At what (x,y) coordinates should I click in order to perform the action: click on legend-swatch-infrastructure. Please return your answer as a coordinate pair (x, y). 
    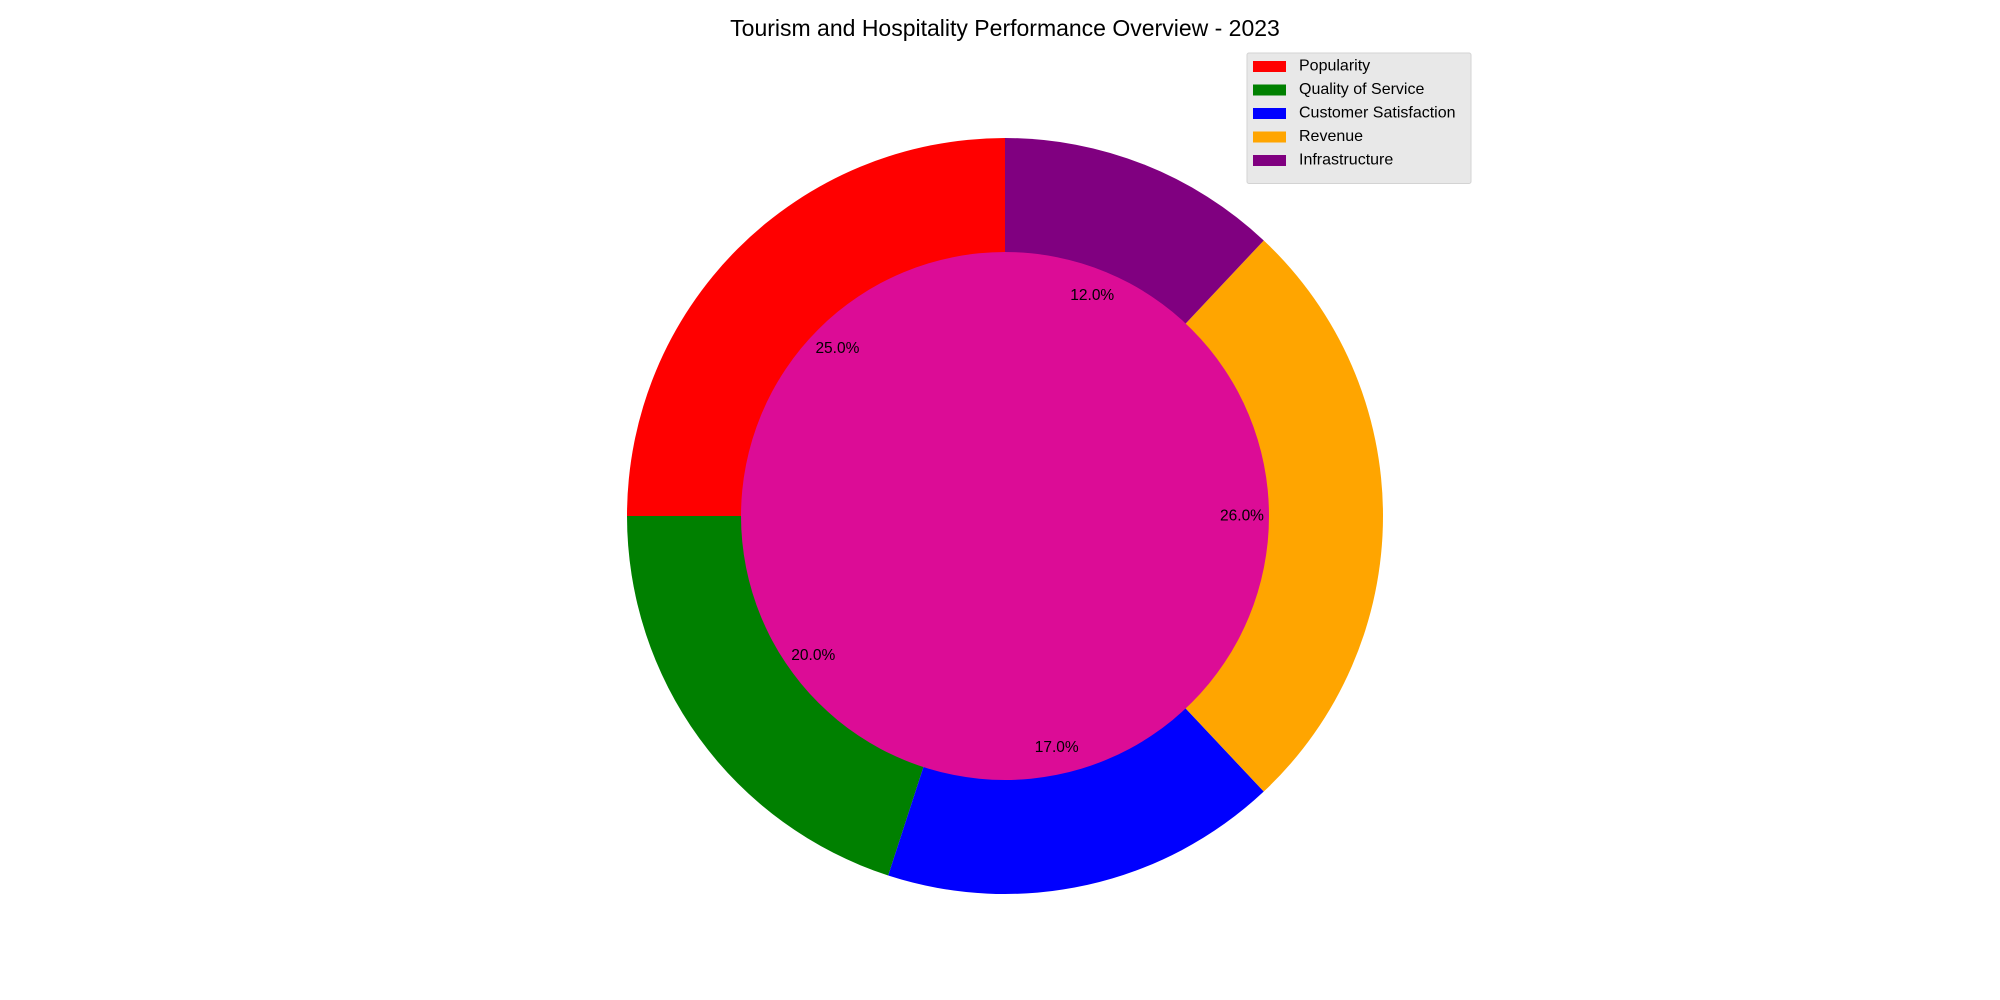
    Looking at the image, I should click on (1269, 160).